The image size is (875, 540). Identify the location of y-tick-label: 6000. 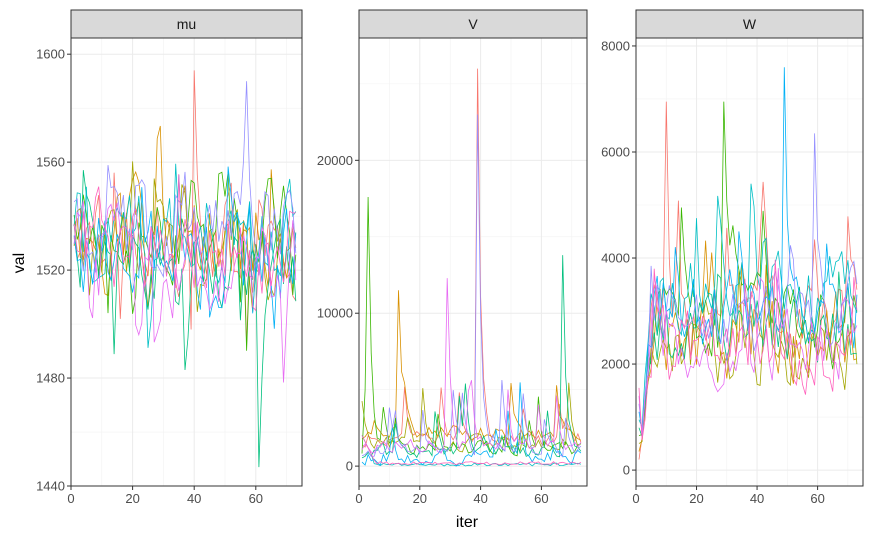
(615, 151).